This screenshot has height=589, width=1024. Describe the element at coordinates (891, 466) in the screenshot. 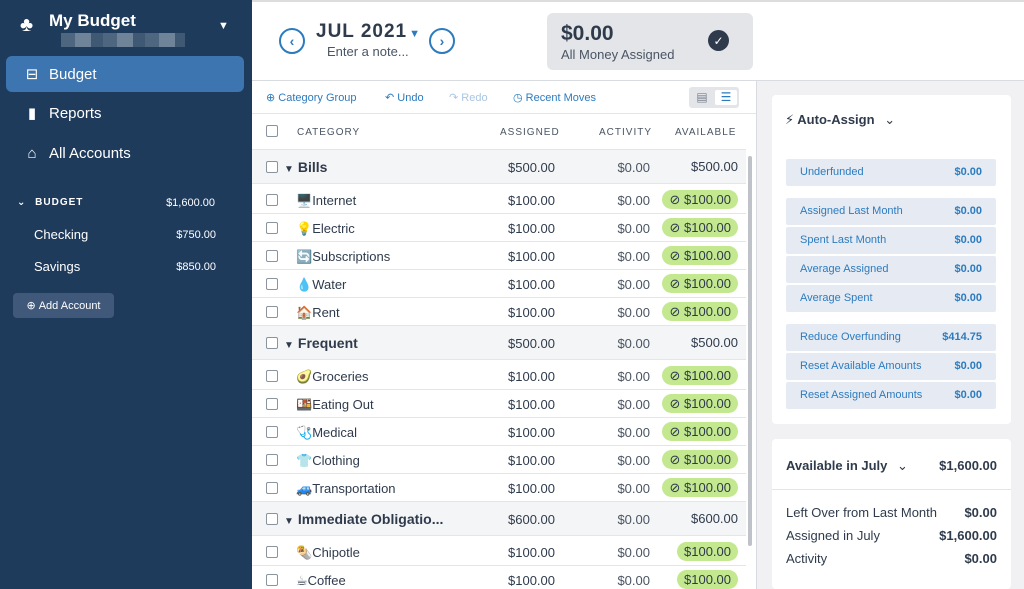

I see `available-in-month-toggle: Available in July ⌄ $1,600.00` at that location.